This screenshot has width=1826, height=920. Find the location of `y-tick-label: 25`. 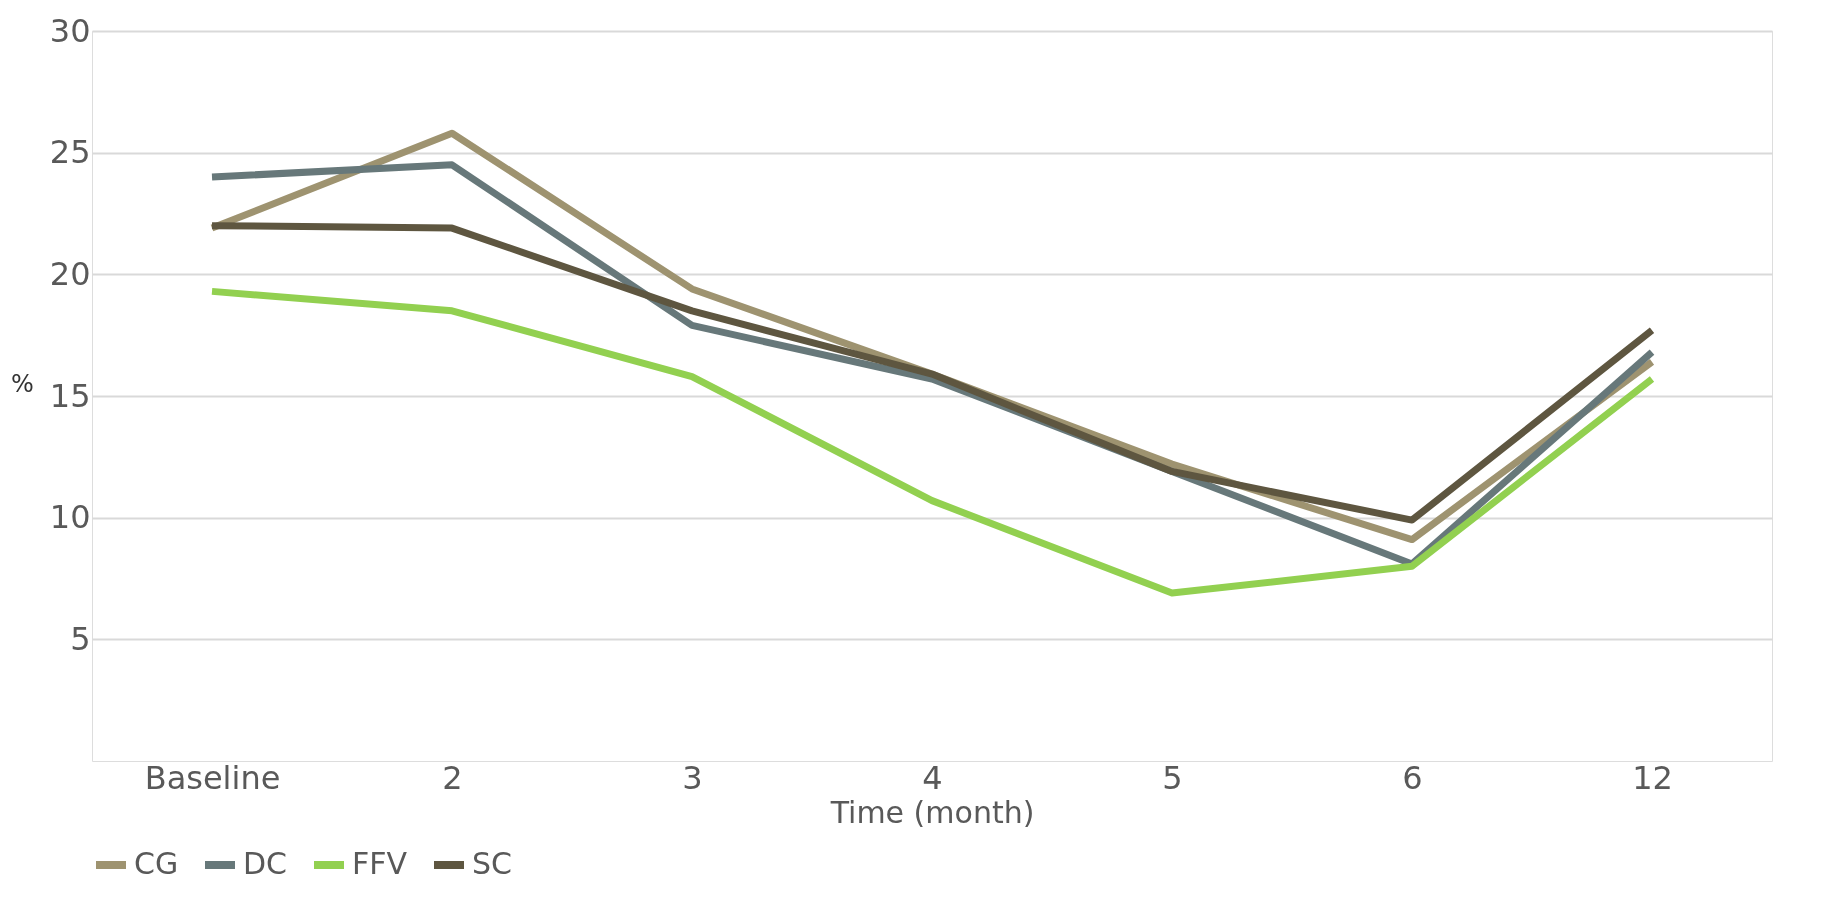

y-tick-label: 25 is located at coordinates (70, 152).